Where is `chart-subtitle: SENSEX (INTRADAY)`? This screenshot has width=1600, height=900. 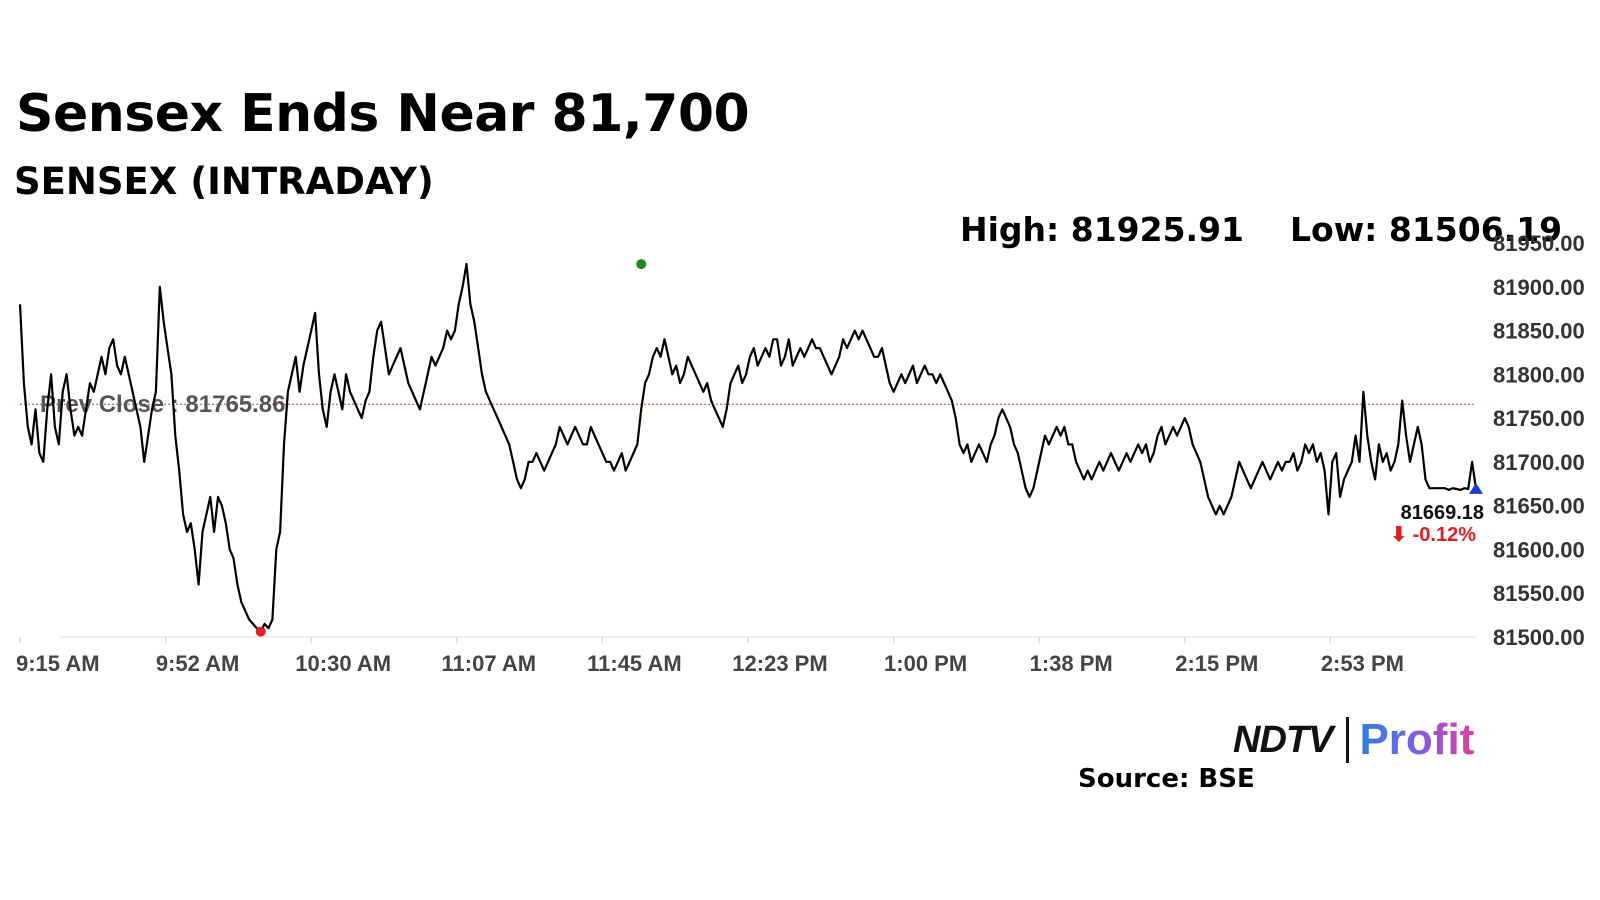
chart-subtitle: SENSEX (INTRADAY) is located at coordinates (224, 181).